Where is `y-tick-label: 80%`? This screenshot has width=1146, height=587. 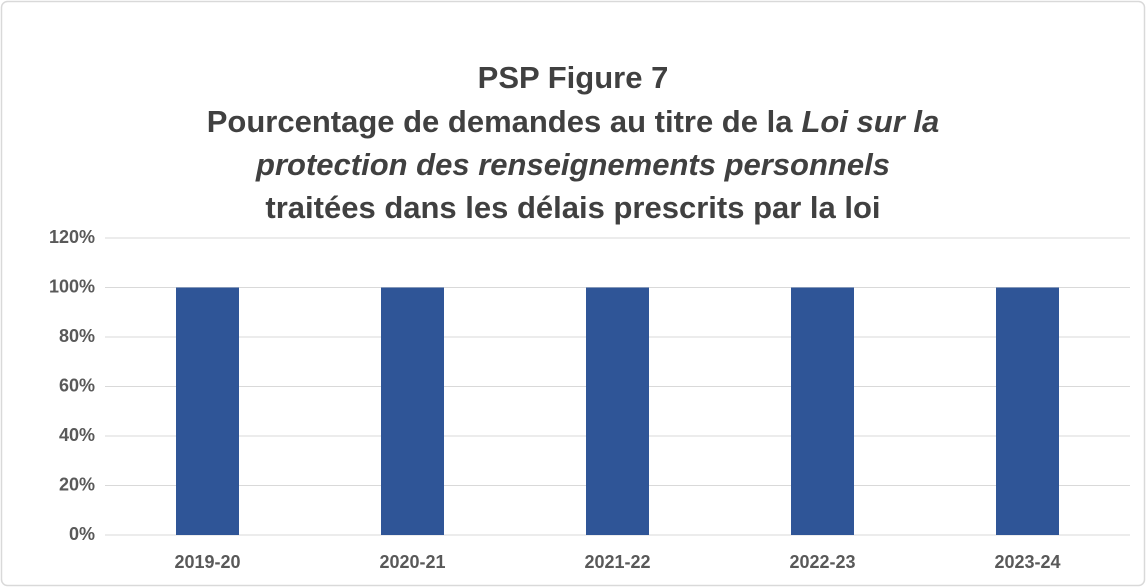
y-tick-label: 80% is located at coordinates (77, 336).